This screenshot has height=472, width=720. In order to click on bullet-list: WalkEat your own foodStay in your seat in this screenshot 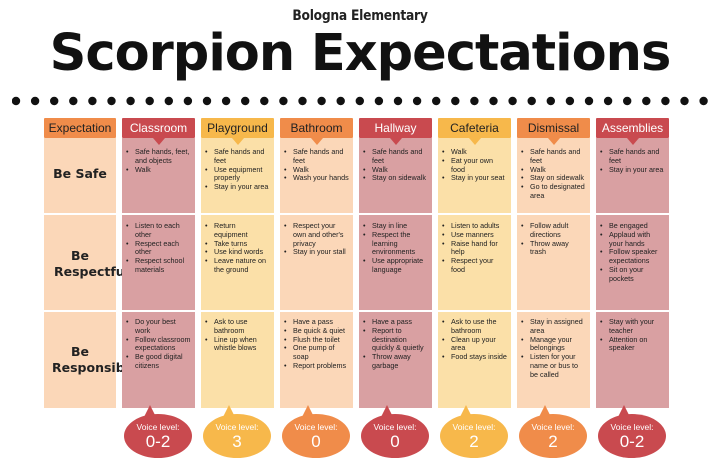, I will do `click(474, 165)`.